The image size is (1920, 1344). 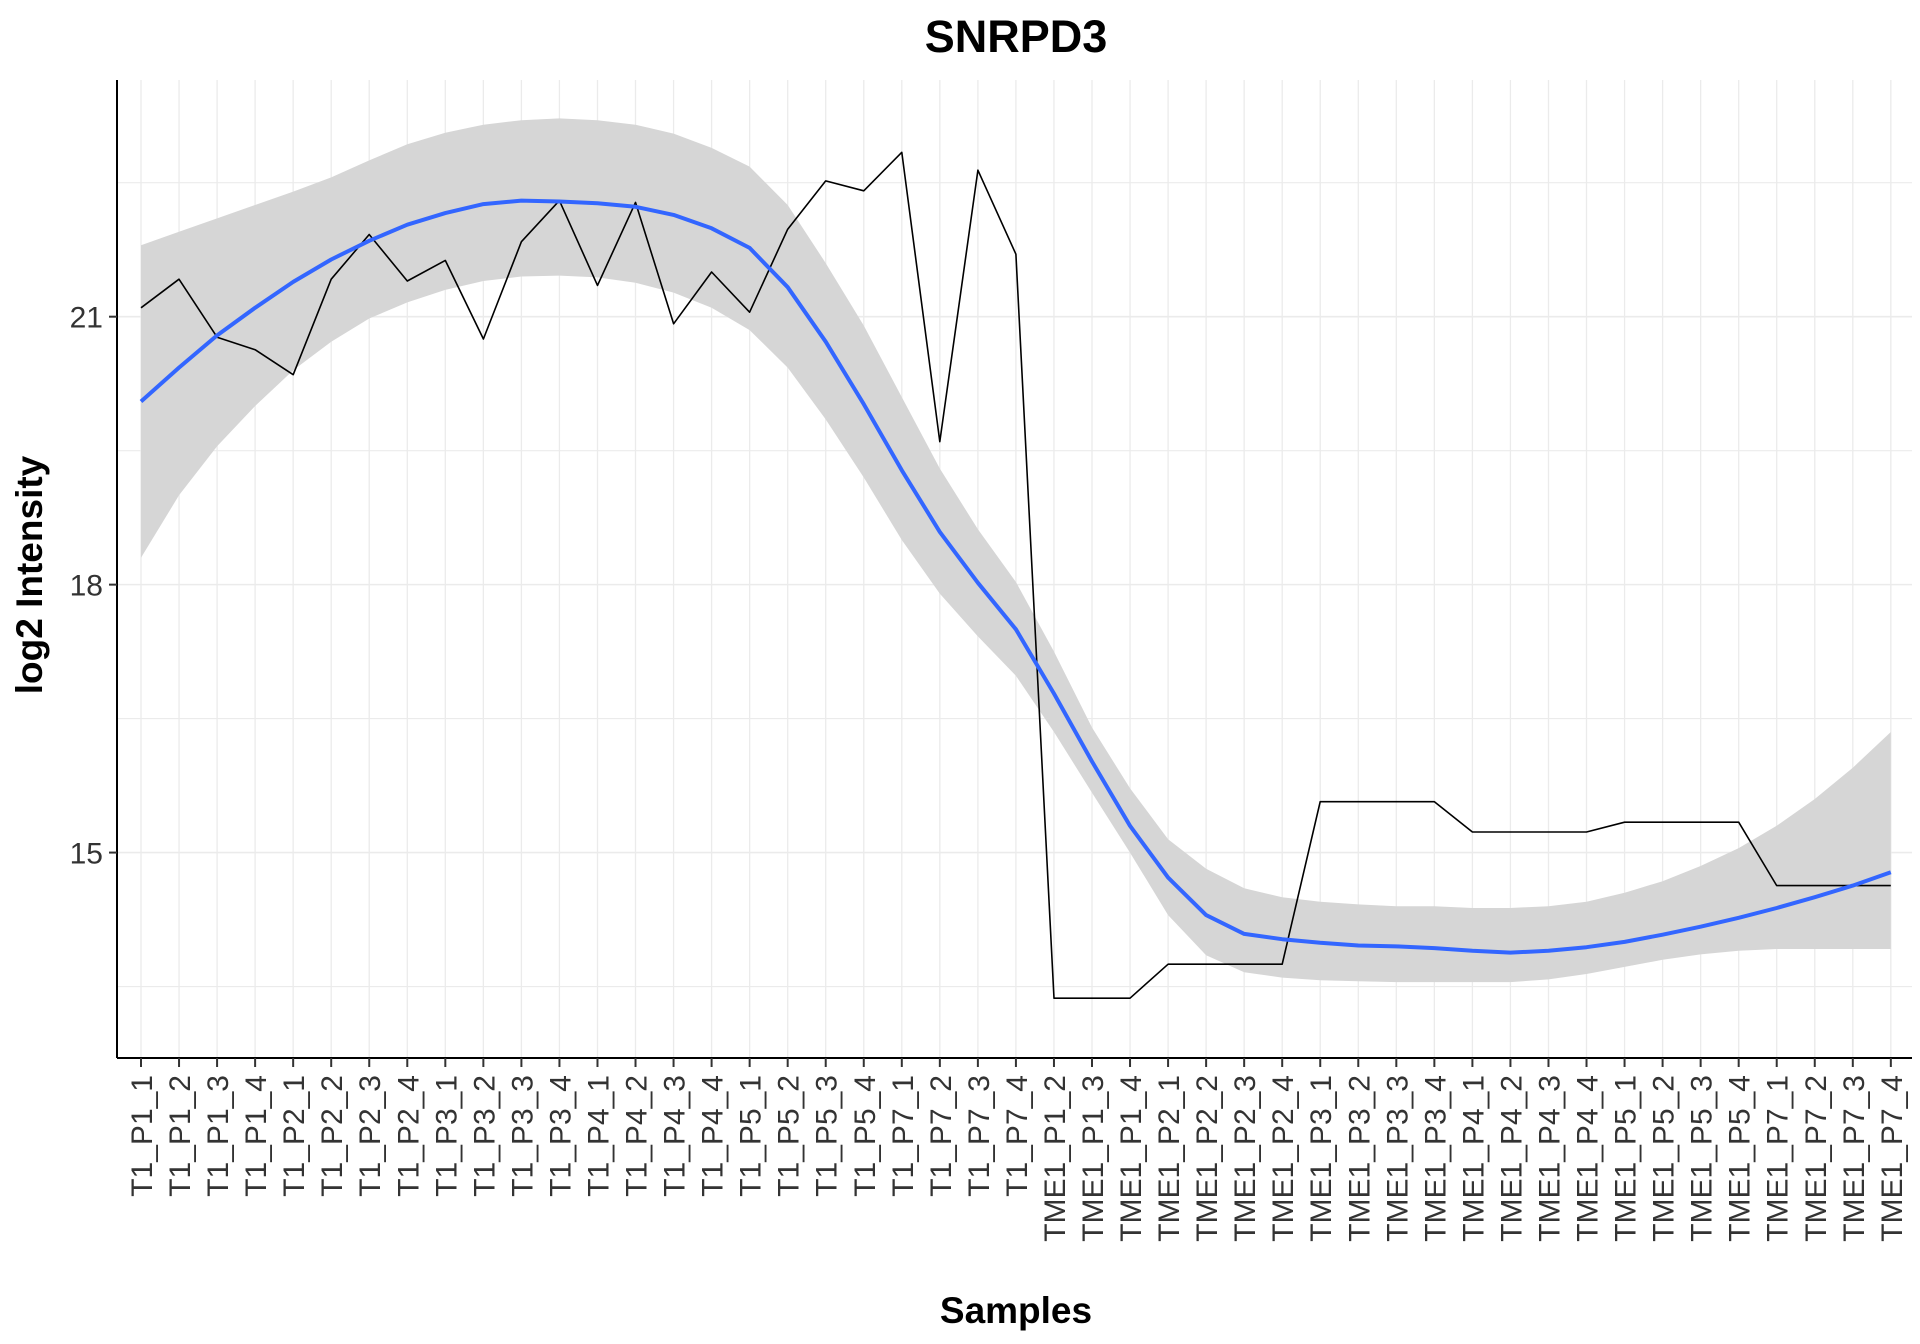 I want to click on x-tick-label: TME1_P3_1, so click(x=1321, y=1158).